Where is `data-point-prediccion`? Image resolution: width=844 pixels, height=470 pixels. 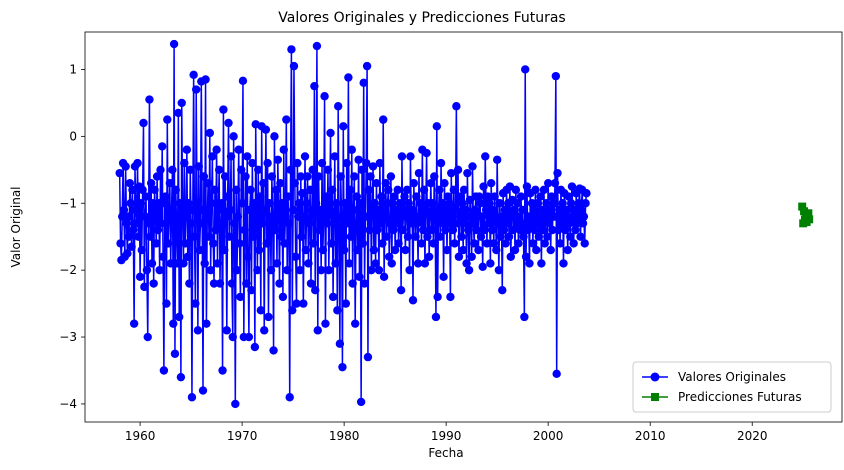 data-point-prediccion is located at coordinates (802, 206).